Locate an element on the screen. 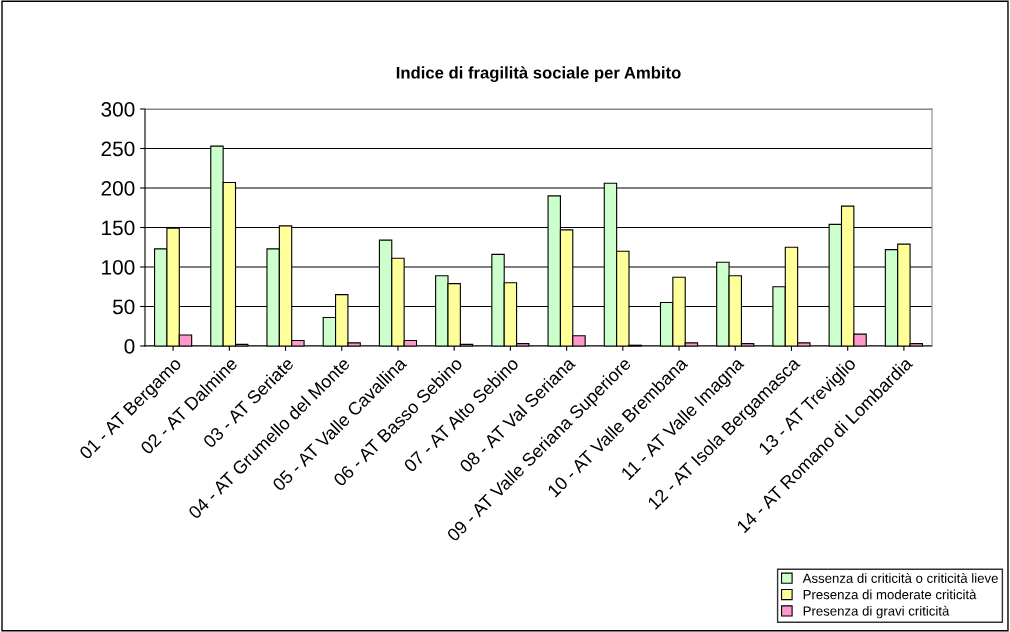 The width and height of the screenshot is (1010, 632). legend-label: Presenza di moderate criticità is located at coordinates (890, 594).